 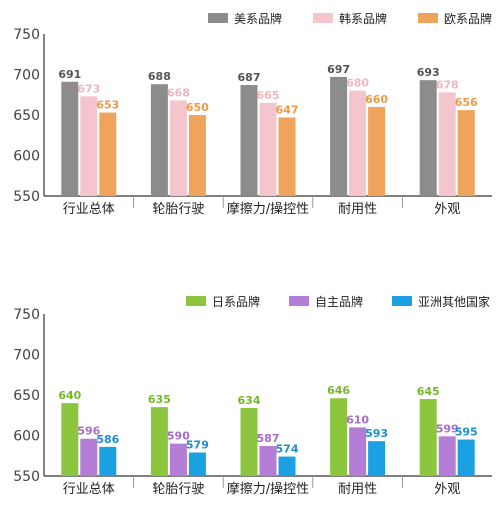 What do you see at coordinates (468, 19) in the screenshot?
I see `legend-label: 欧系品牌` at bounding box center [468, 19].